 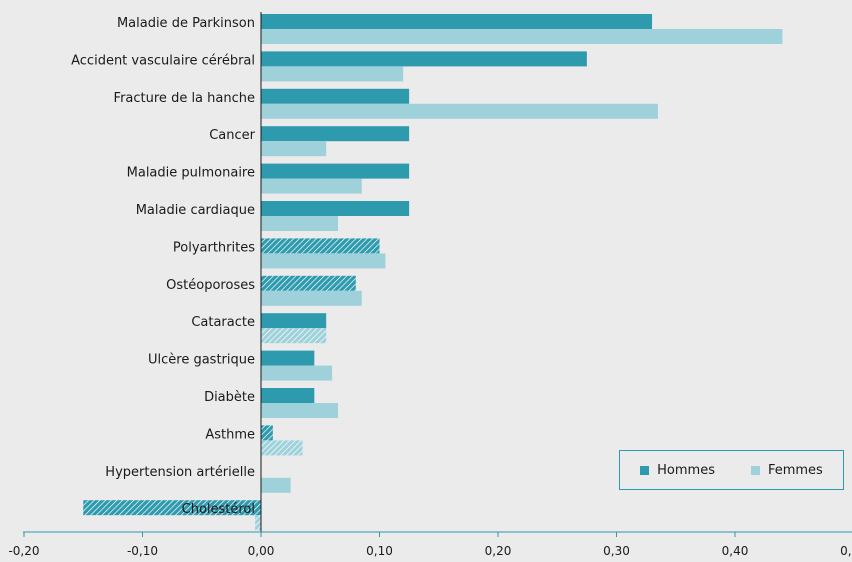 What do you see at coordinates (201, 360) in the screenshot?
I see `category-label-ulcere-gastrique: Ulcère gastrique` at bounding box center [201, 360].